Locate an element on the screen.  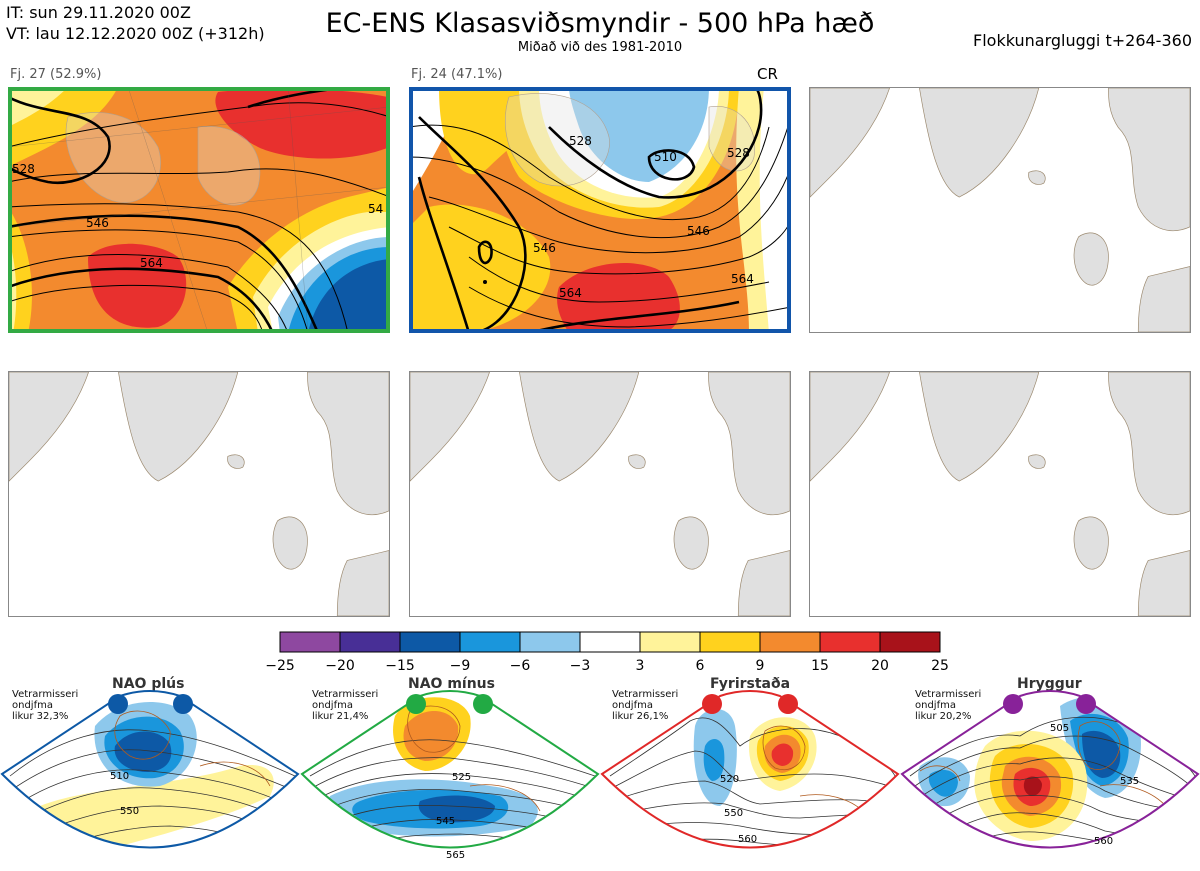
colorbar-tick-label: −20 is located at coordinates (340, 666).